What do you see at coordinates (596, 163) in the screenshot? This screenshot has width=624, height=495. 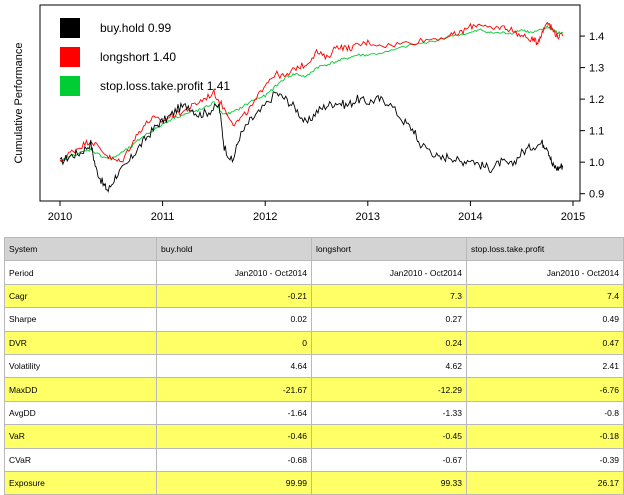 I see `y-tick-label: 1.0` at bounding box center [596, 163].